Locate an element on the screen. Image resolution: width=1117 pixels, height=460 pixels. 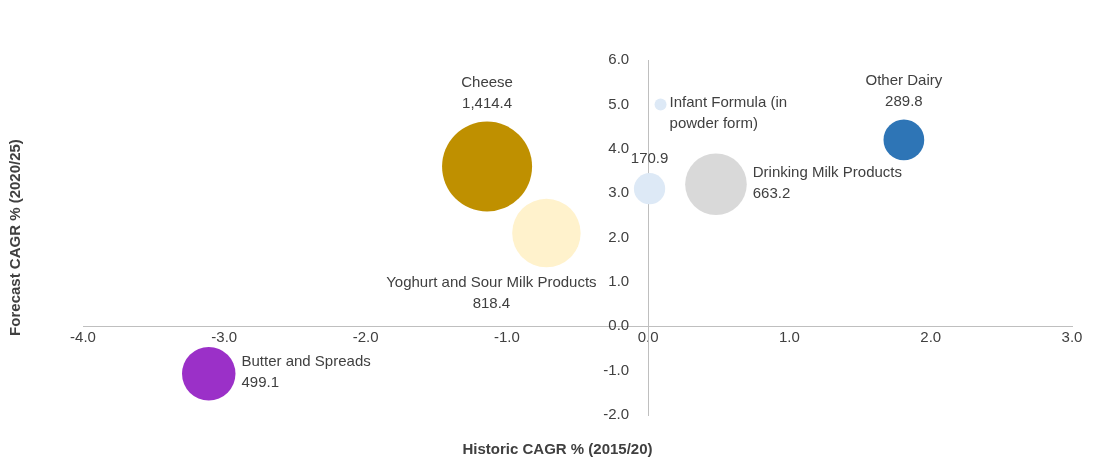
text: Cheese is located at coordinates (487, 82).